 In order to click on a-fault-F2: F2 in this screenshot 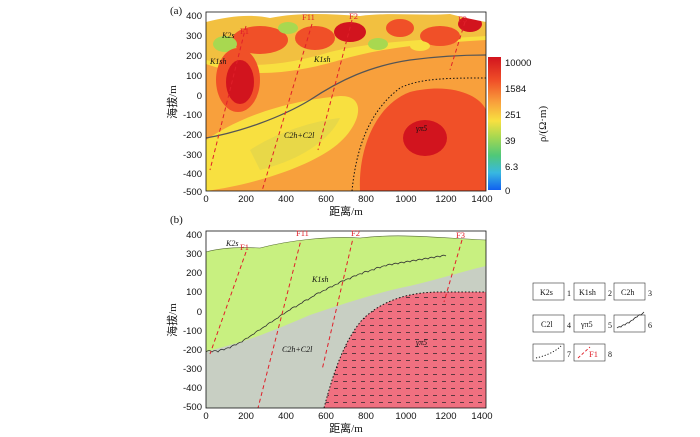, I will do `click(353, 16)`.